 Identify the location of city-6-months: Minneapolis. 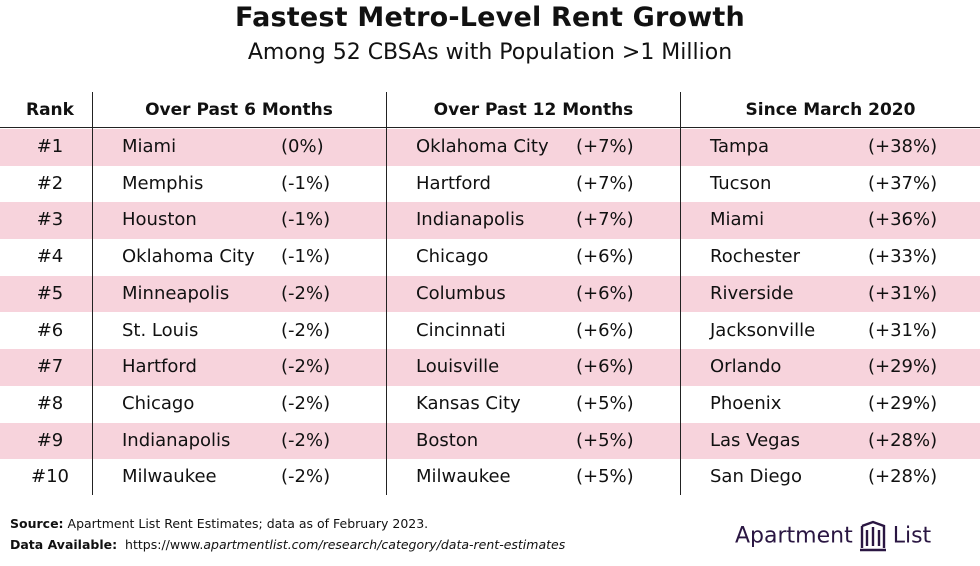
(176, 293).